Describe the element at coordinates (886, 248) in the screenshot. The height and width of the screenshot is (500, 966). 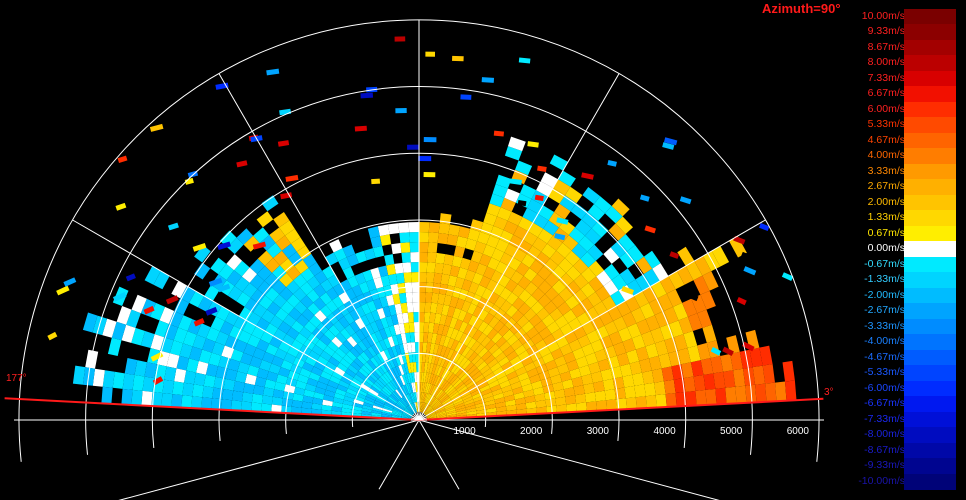
I see `legend-label: 0.00m/s` at that location.